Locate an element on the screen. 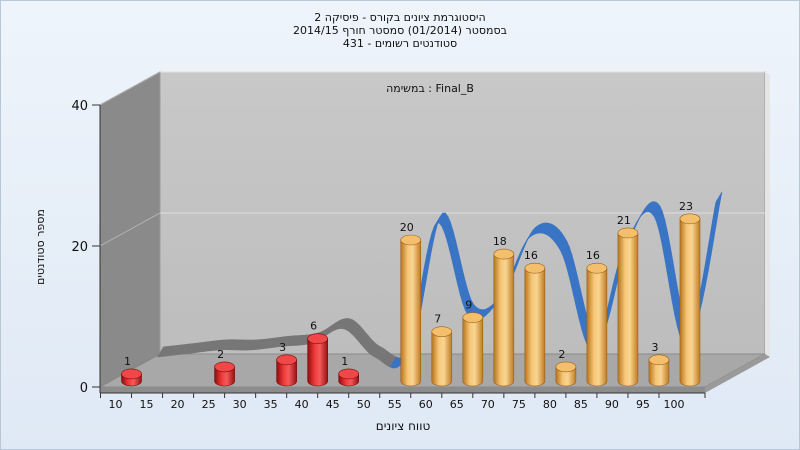 The height and width of the screenshot is (450, 800). y-tick-label: 0 is located at coordinates (84, 388).